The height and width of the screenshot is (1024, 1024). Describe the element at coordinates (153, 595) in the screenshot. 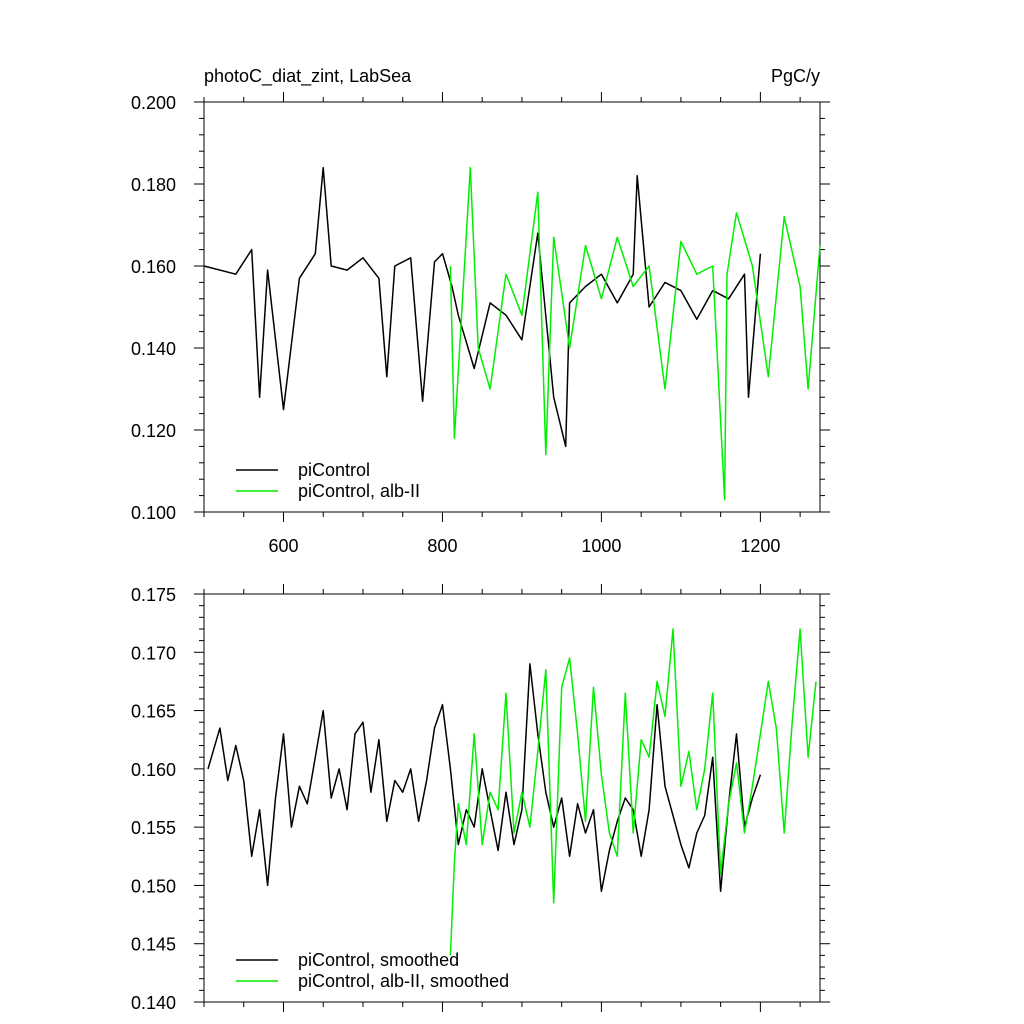

I see `y-tick-label: 0.175` at that location.